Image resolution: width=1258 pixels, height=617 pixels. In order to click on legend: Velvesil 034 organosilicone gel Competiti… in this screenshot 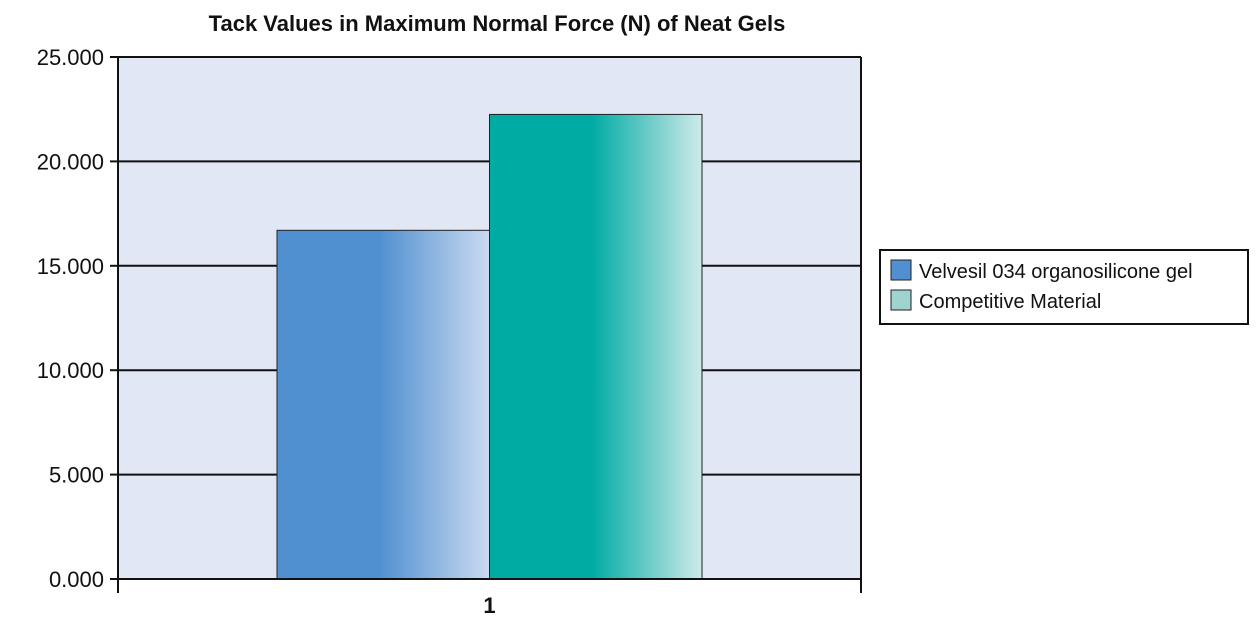, I will do `click(1064, 287)`.